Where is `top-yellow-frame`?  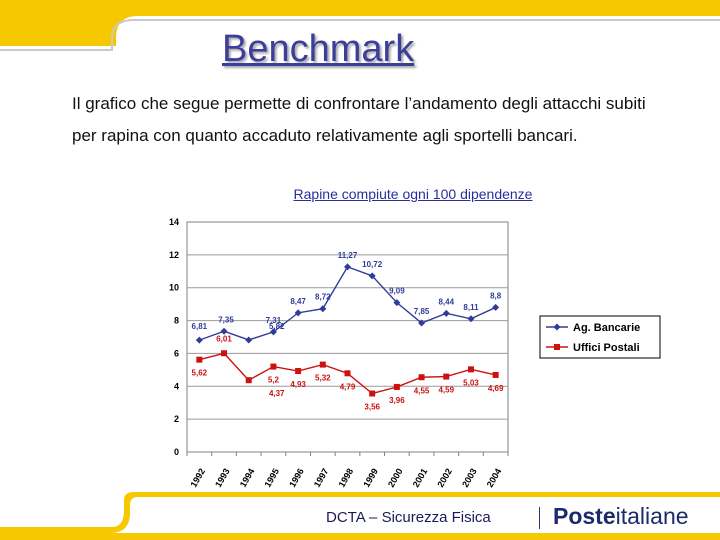 top-yellow-frame is located at coordinates (360, 23).